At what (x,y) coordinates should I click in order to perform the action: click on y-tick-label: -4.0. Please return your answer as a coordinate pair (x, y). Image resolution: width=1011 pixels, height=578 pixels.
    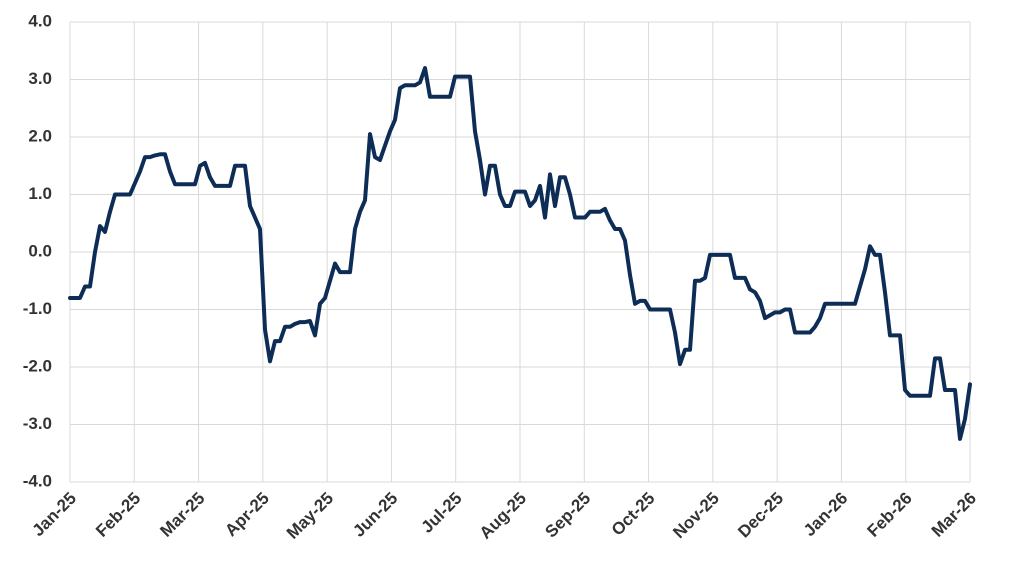
    Looking at the image, I should click on (37, 480).